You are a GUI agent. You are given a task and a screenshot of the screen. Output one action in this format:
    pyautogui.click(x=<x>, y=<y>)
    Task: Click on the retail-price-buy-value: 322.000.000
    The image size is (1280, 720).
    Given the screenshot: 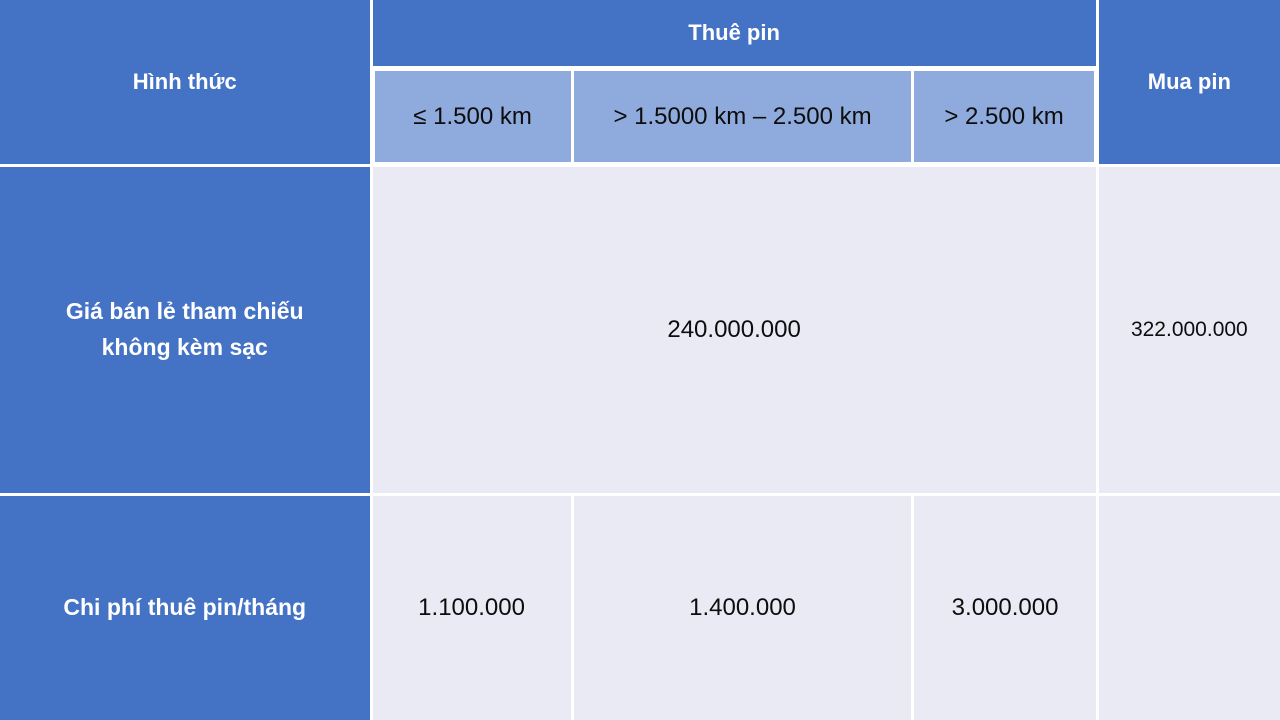 What is the action you would take?
    pyautogui.click(x=1189, y=329)
    